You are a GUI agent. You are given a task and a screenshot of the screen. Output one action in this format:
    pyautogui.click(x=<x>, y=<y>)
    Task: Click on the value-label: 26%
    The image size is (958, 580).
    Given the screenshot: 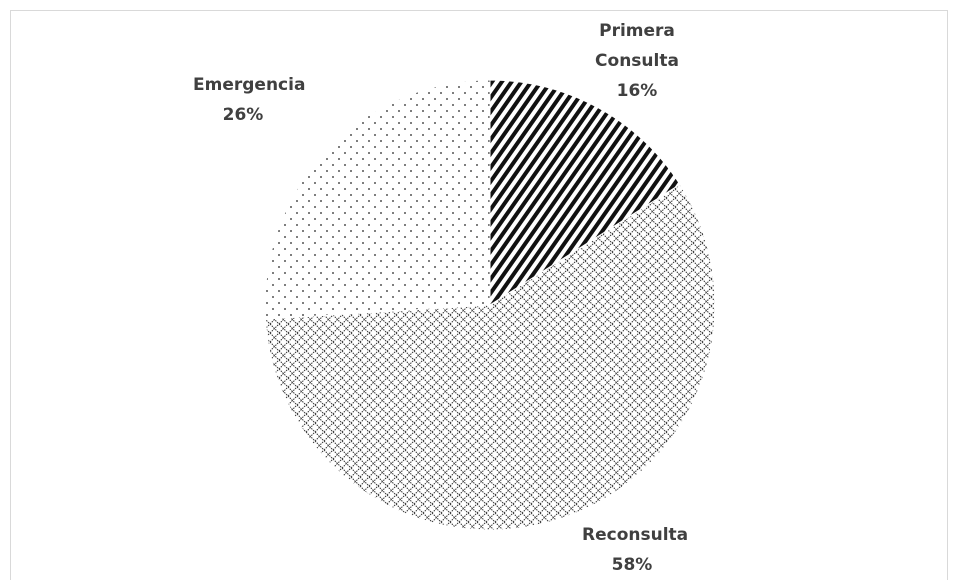 What is the action you would take?
    pyautogui.click(x=243, y=115)
    